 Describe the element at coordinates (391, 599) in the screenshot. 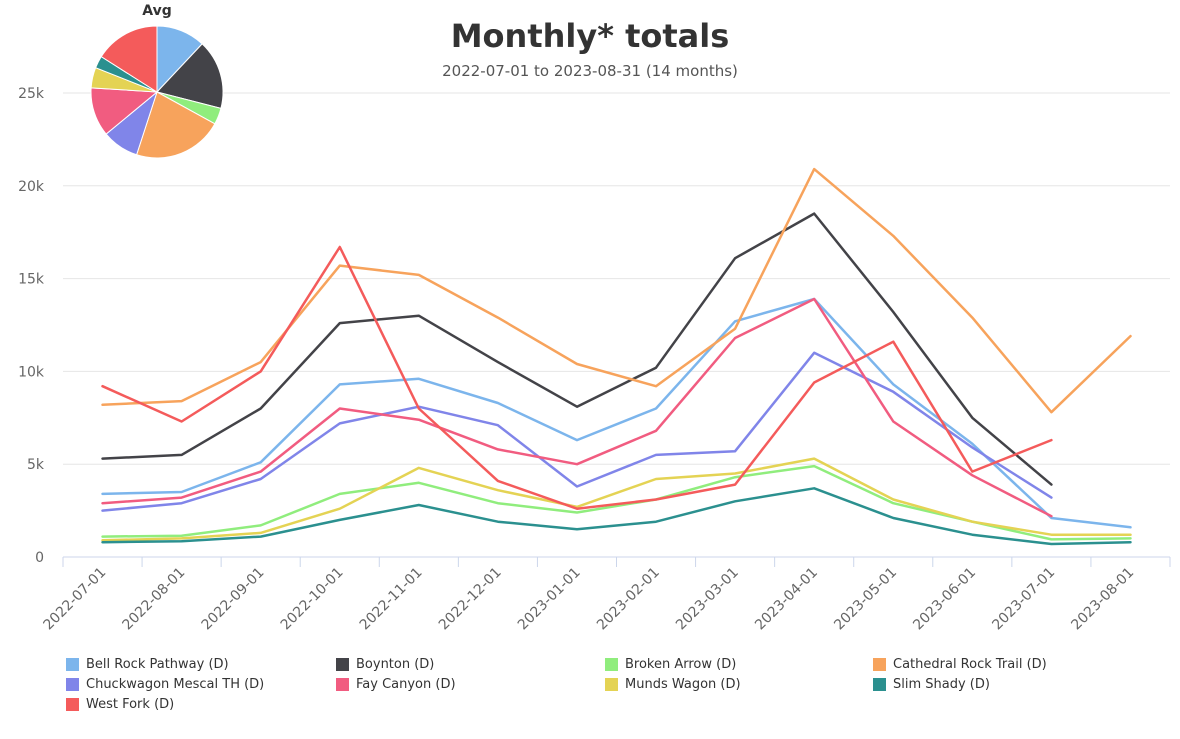

I see `x-tick-label: 2022-11-01` at that location.